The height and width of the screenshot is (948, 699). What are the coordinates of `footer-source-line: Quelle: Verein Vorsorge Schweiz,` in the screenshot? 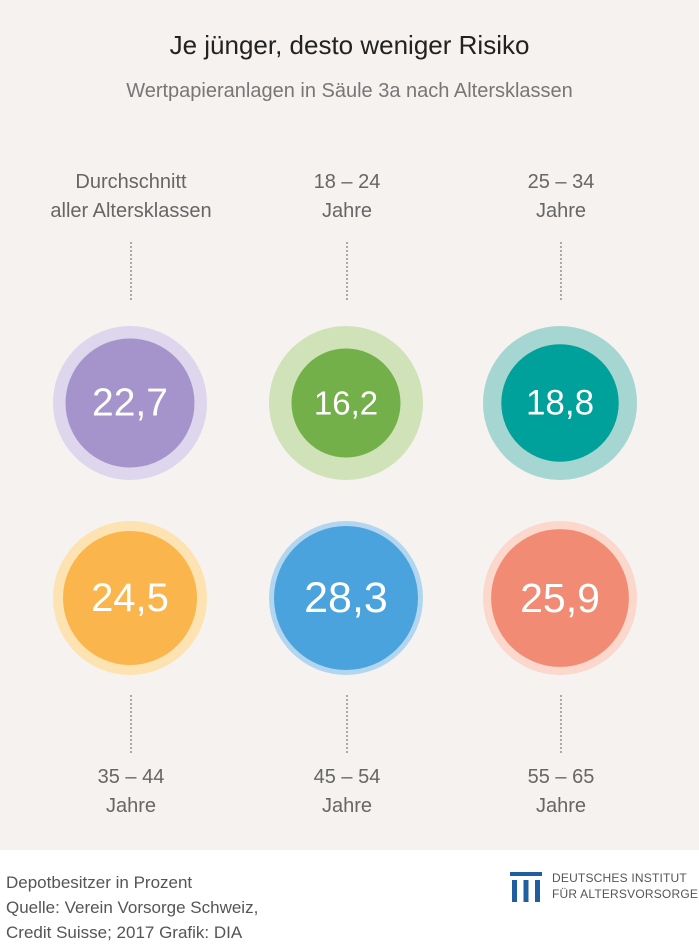 It's located at (132, 907).